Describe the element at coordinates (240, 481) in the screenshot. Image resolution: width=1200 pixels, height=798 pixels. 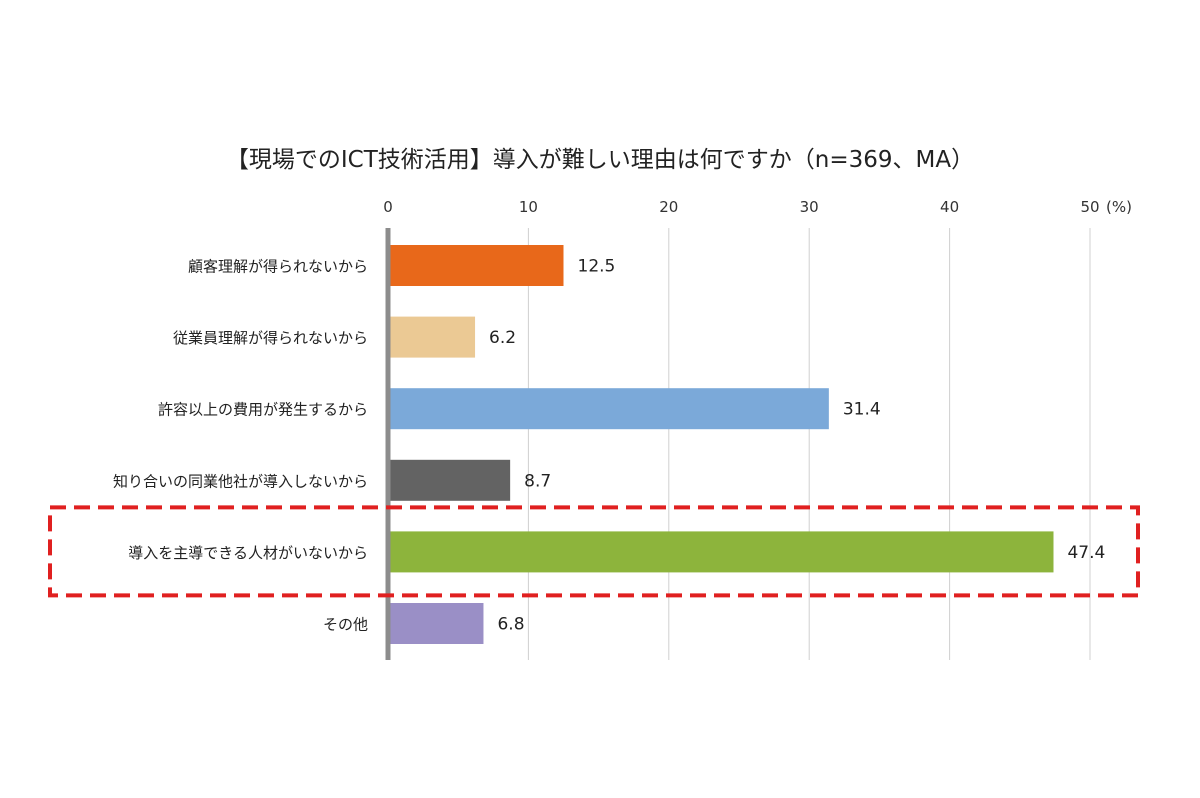
I see `category-label: 知り合いの同業他社が導入しないから` at that location.